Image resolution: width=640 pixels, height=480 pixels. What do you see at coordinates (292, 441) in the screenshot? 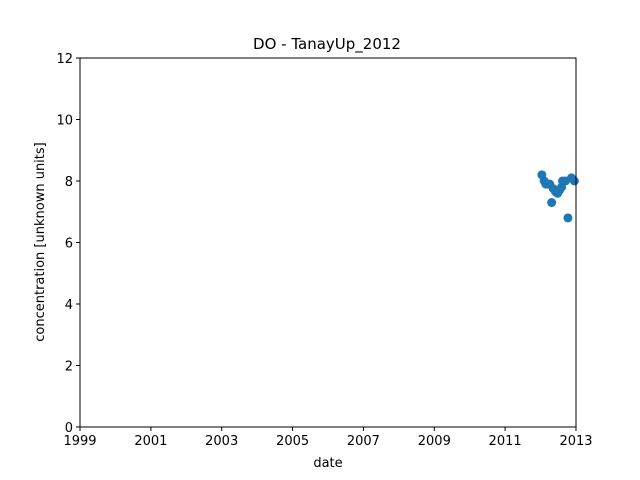
I see `x-tick-label: 2005` at bounding box center [292, 441].